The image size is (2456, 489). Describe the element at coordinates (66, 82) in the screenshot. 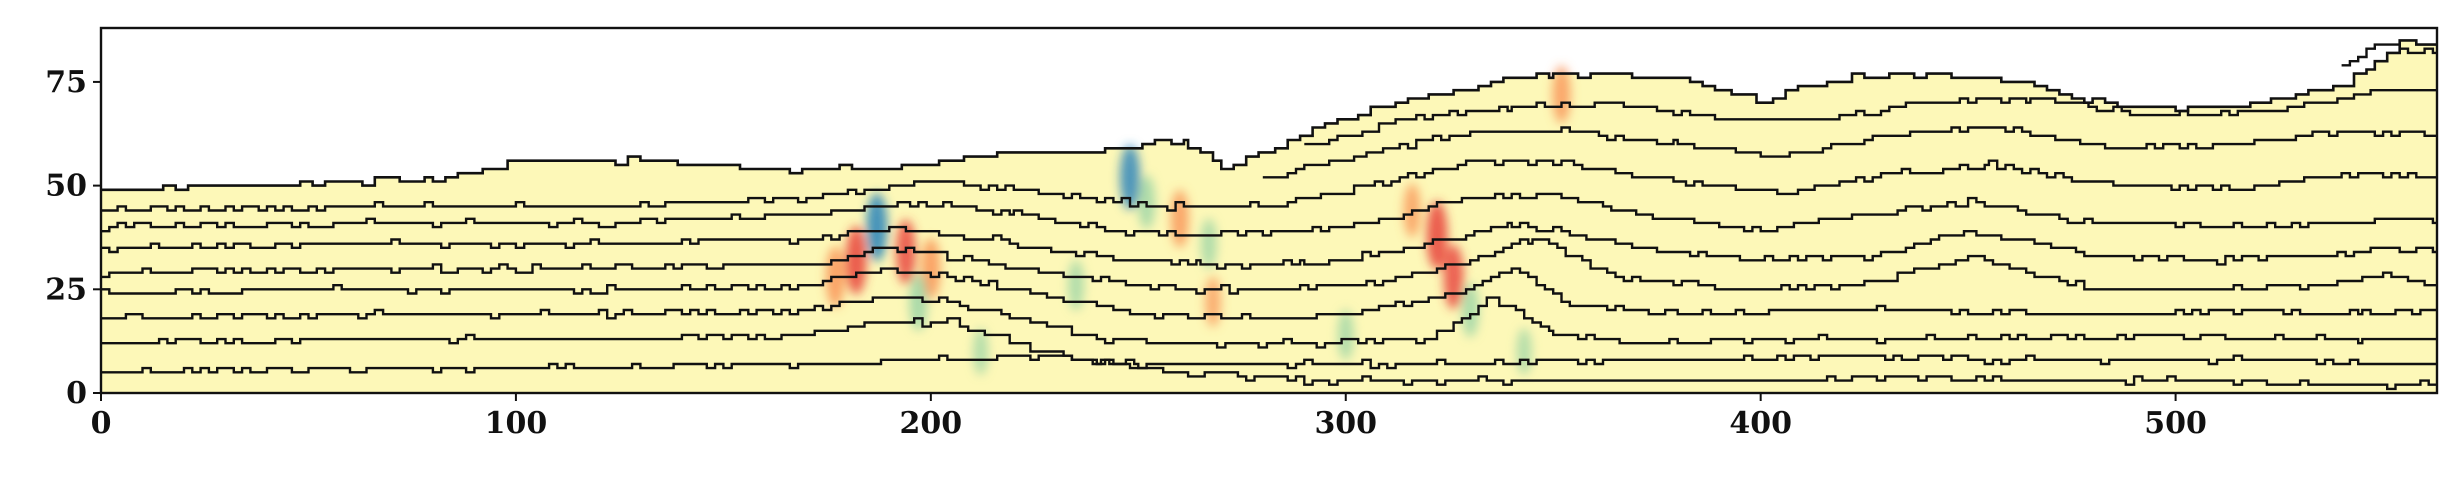

I see `y-tick-label-75: 75` at that location.